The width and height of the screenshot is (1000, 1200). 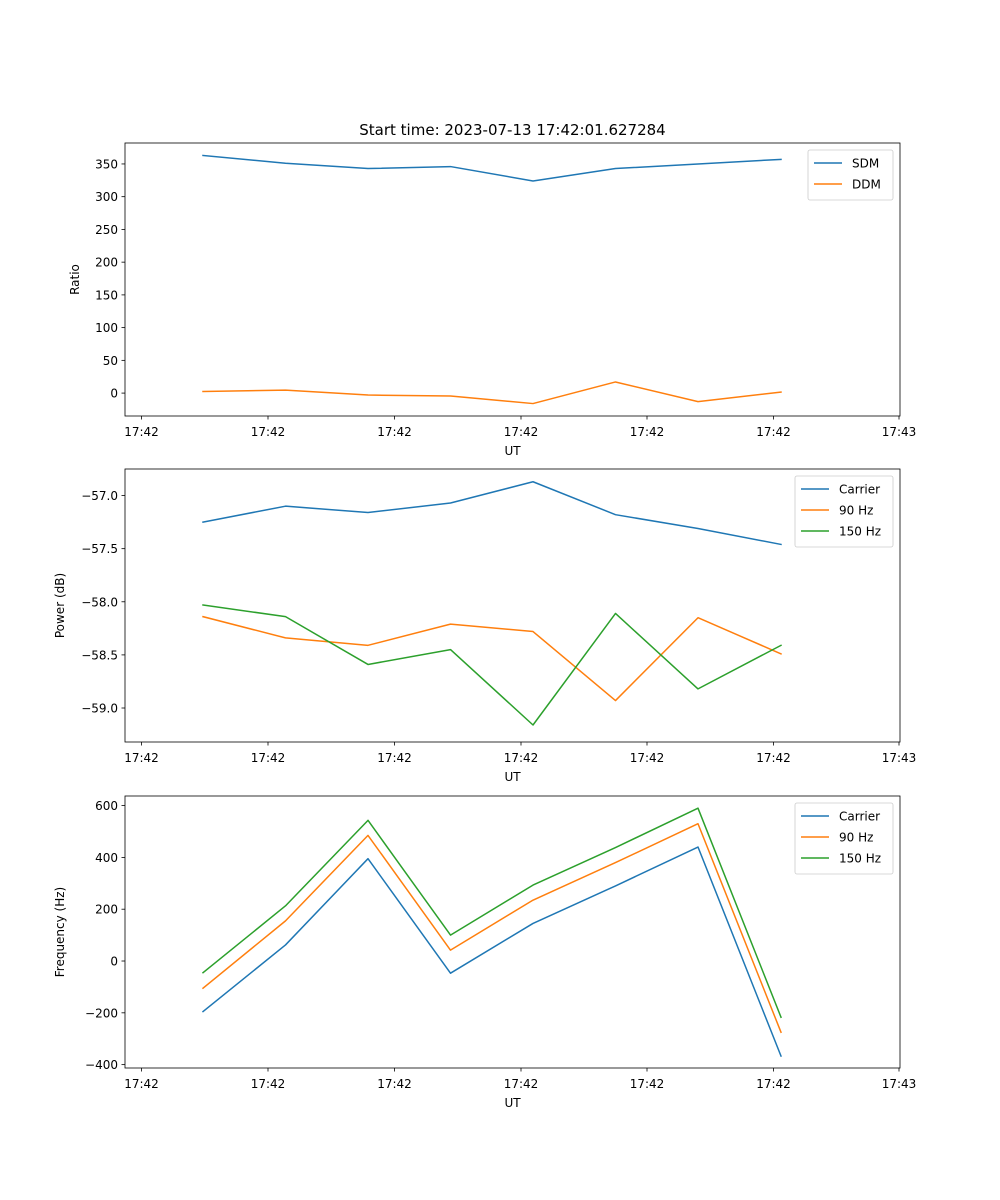 What do you see at coordinates (99, 709) in the screenshot?
I see `y-tick-label: −59.0` at bounding box center [99, 709].